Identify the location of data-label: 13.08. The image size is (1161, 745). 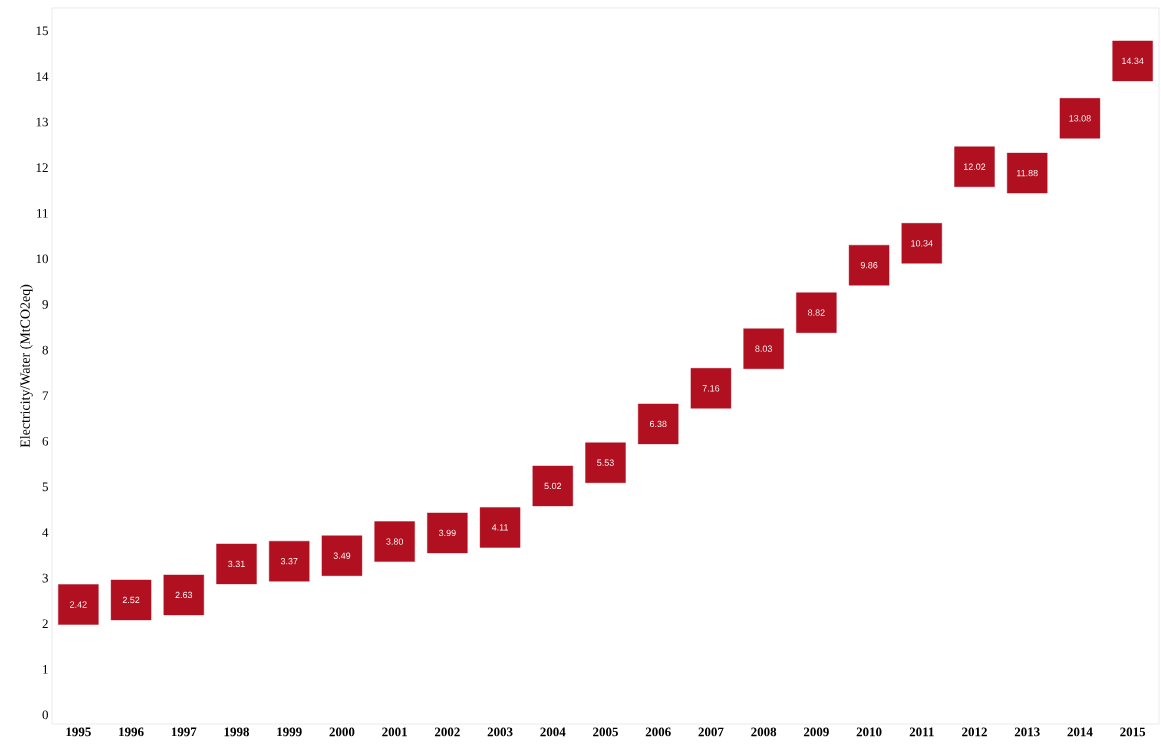
(1080, 118).